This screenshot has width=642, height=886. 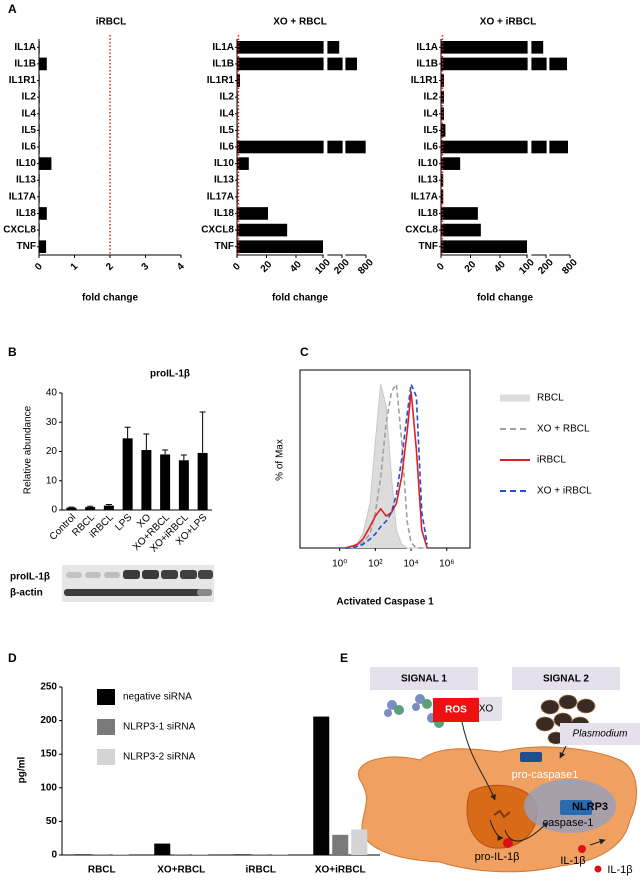 What do you see at coordinates (39, 267) in the screenshot?
I see `x-tick-label: 0` at bounding box center [39, 267].